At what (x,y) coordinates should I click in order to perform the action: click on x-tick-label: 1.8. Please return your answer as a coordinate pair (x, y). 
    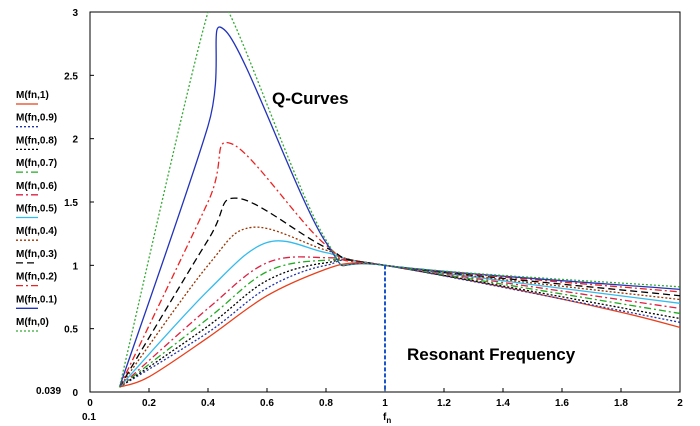
    Looking at the image, I should click on (621, 403).